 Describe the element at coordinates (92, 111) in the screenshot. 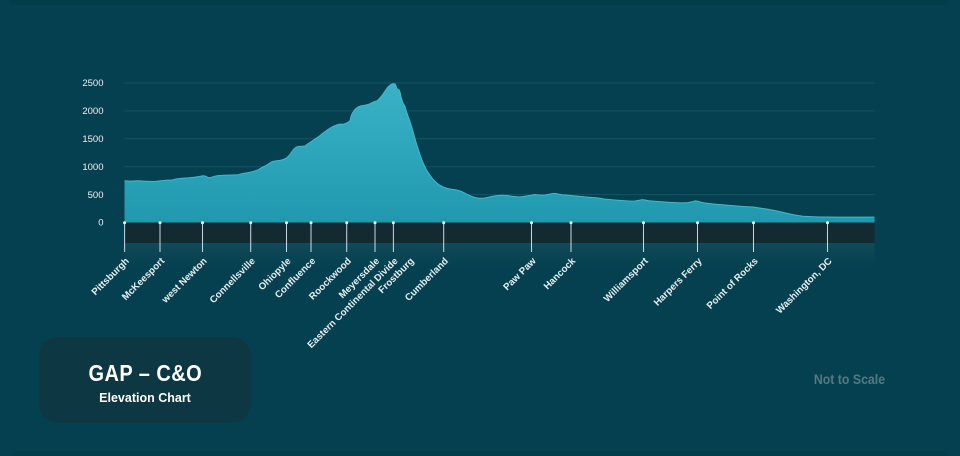

I see `svg-text: 2000` at that location.